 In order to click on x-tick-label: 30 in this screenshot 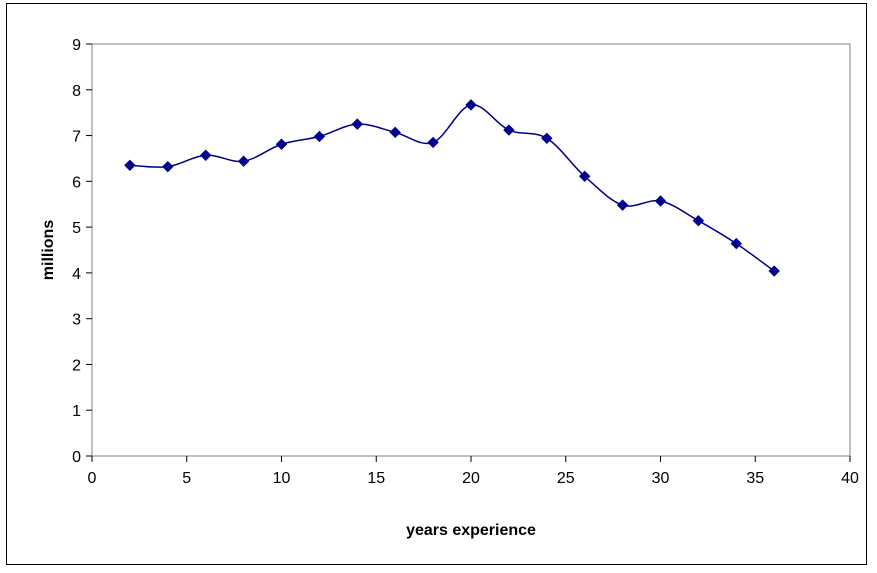, I will do `click(661, 478)`.